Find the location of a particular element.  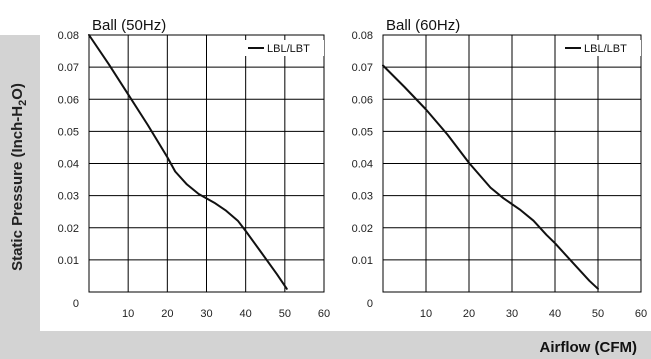

x-axis-label: Airflow (CFM) is located at coordinates (588, 347).